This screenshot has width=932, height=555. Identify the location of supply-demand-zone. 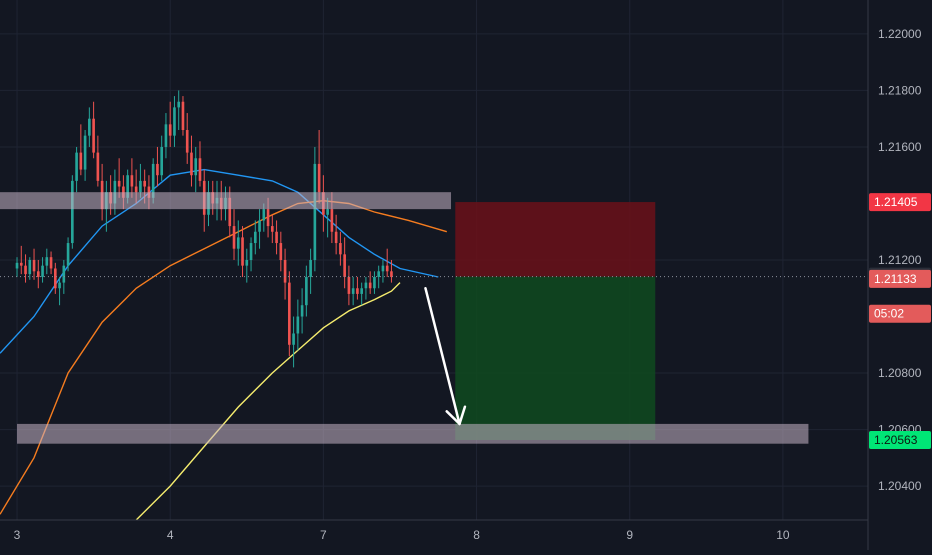
(413, 433).